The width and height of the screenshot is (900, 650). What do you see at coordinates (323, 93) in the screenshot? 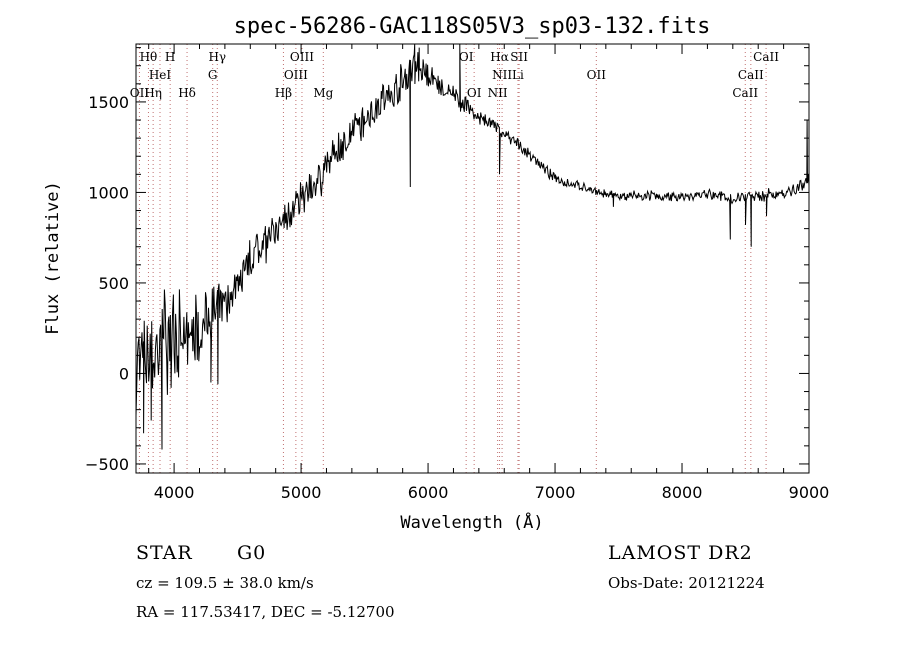
I see `line-label: Mg` at bounding box center [323, 93].